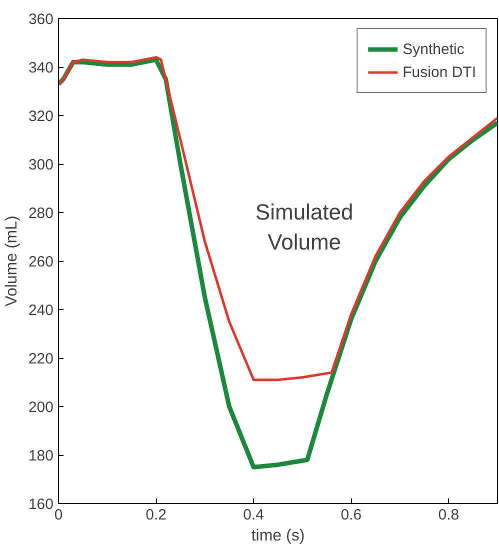 This screenshot has height=547, width=499. Describe the element at coordinates (41, 19) in the screenshot. I see `y-tick-label: 360` at that location.